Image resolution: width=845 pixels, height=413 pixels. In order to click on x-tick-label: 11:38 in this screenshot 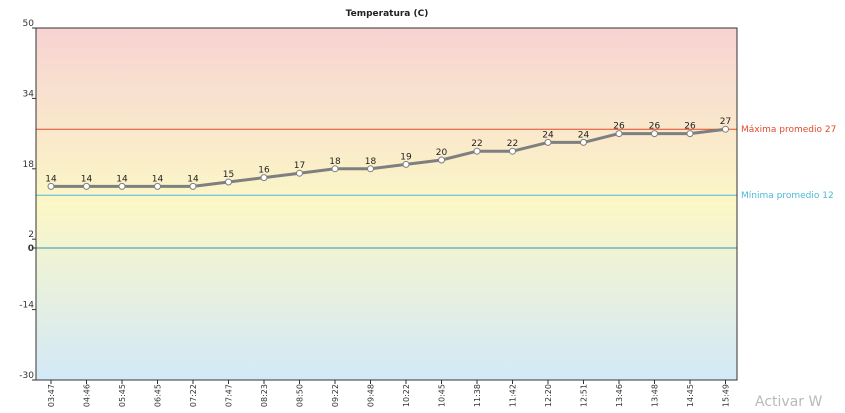, I will do `click(477, 395)`.